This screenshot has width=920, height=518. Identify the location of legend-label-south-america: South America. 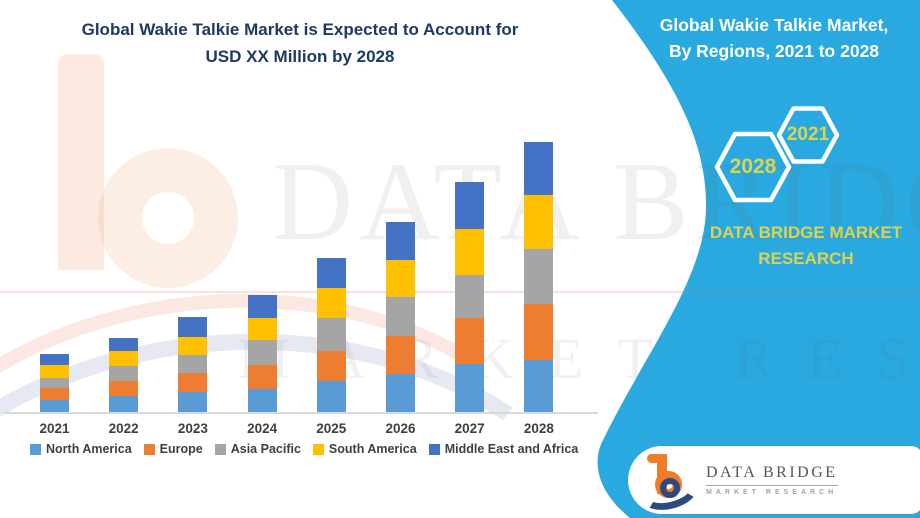
(372, 449).